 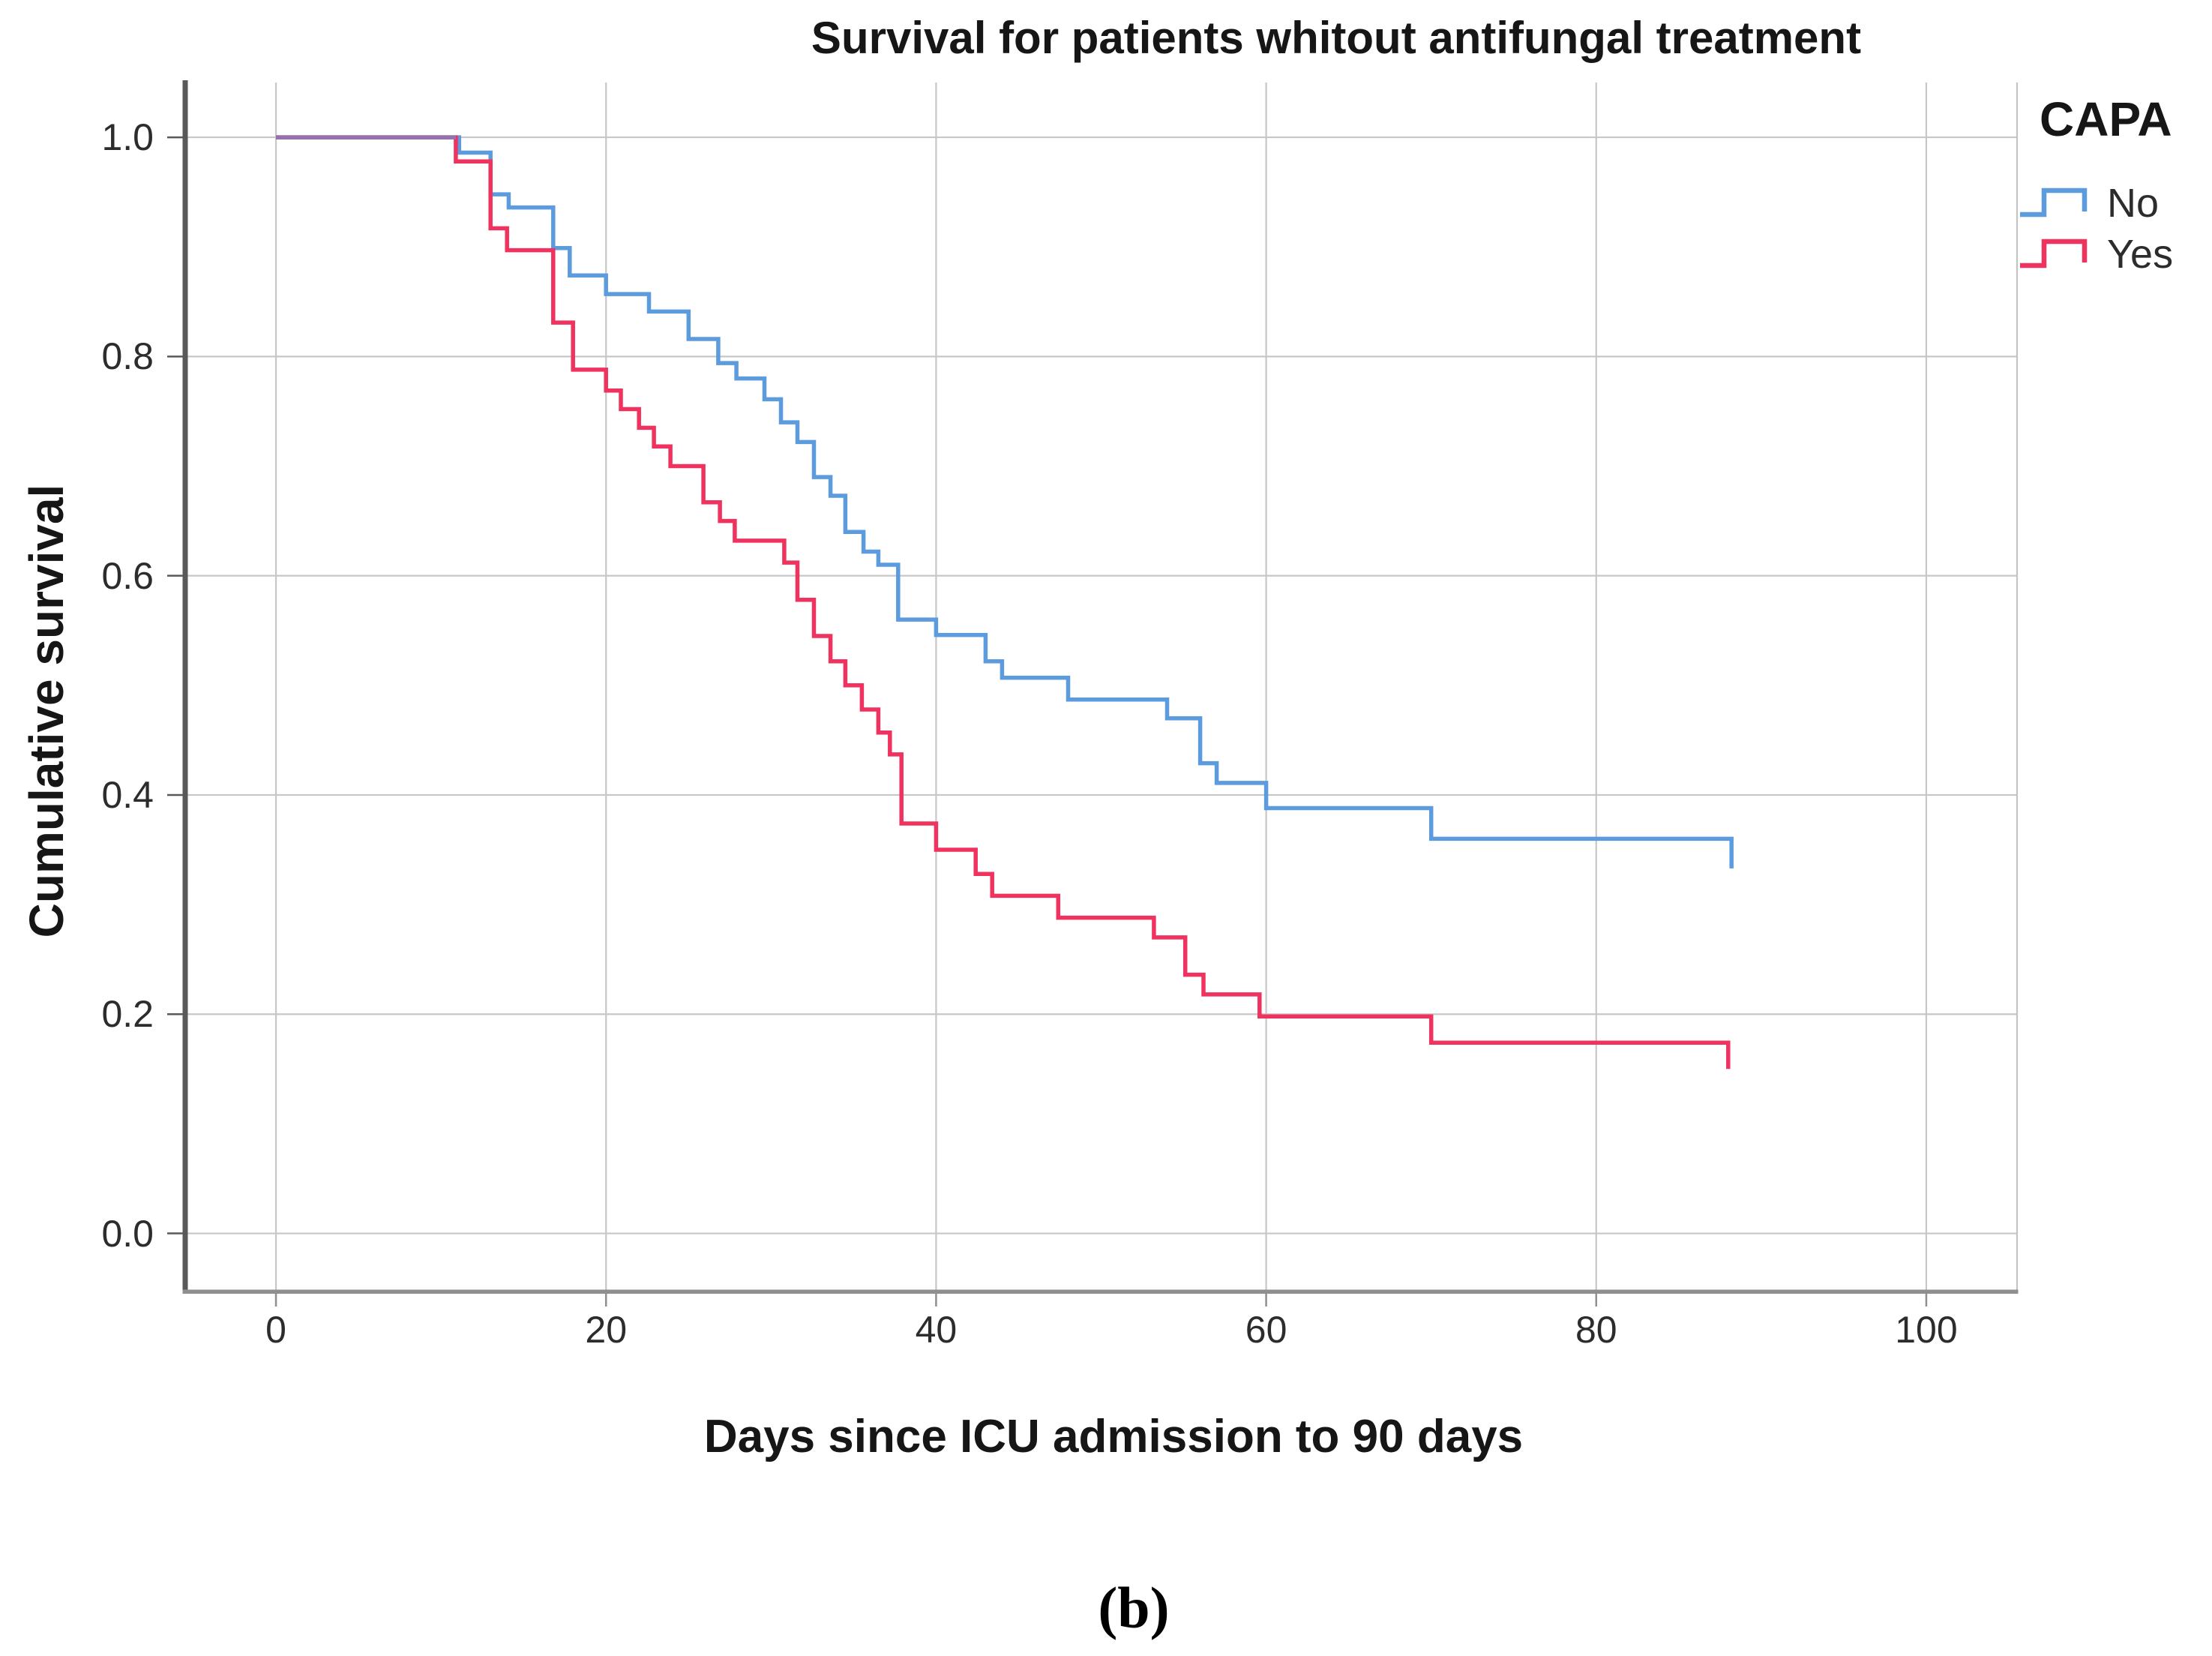 What do you see at coordinates (936, 1330) in the screenshot?
I see `x-tick-label: 40` at bounding box center [936, 1330].